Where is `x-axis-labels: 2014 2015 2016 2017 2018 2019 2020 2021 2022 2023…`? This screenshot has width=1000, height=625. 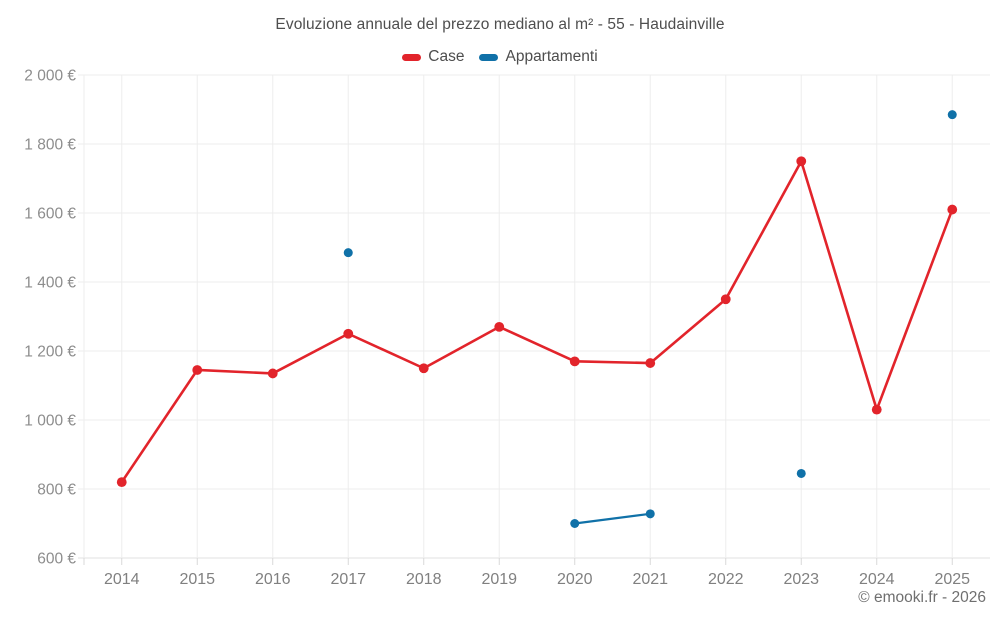 x-axis-labels: 2014 2015 2016 2017 2018 2019 2020 2021 2022 2023… is located at coordinates (537, 579).